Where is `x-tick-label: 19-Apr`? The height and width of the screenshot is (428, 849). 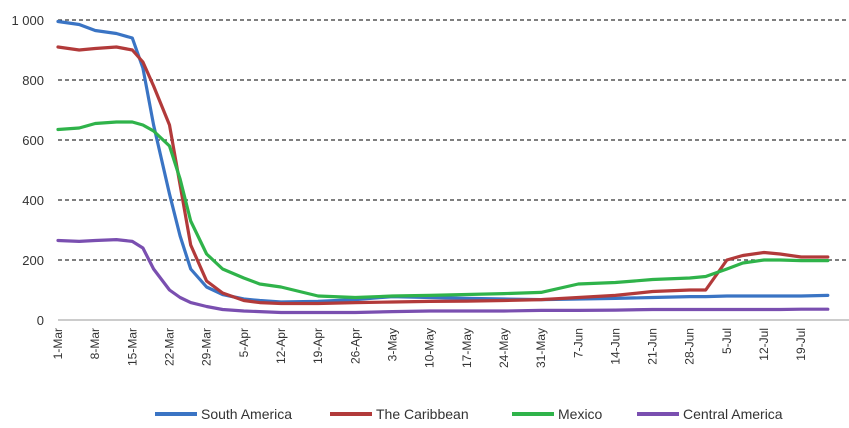
x-tick-label: 19-Apr is located at coordinates (318, 346).